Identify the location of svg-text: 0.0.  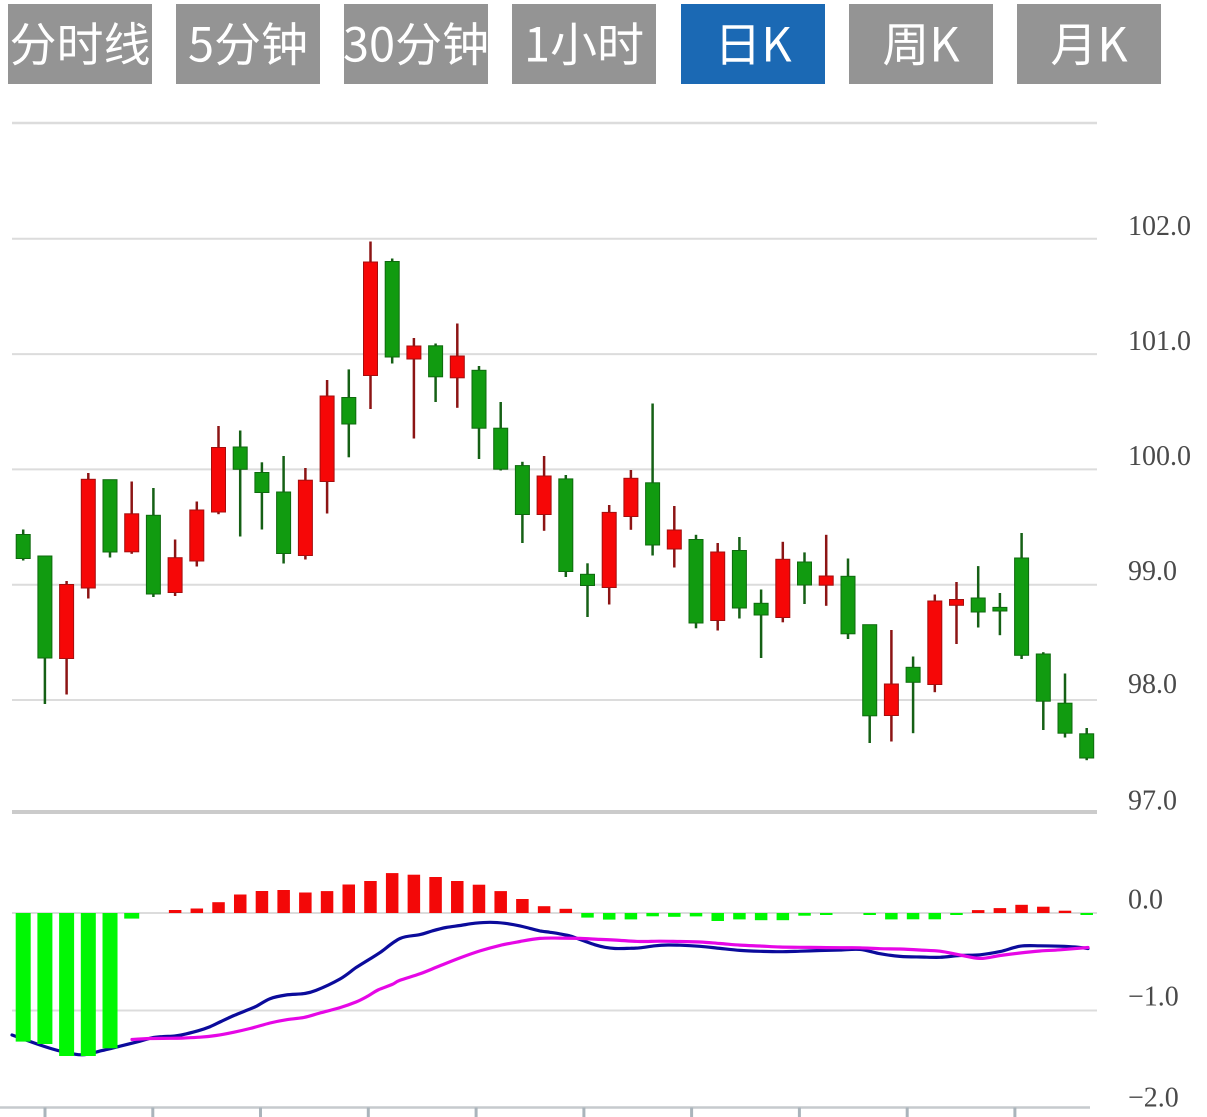
(1145, 900).